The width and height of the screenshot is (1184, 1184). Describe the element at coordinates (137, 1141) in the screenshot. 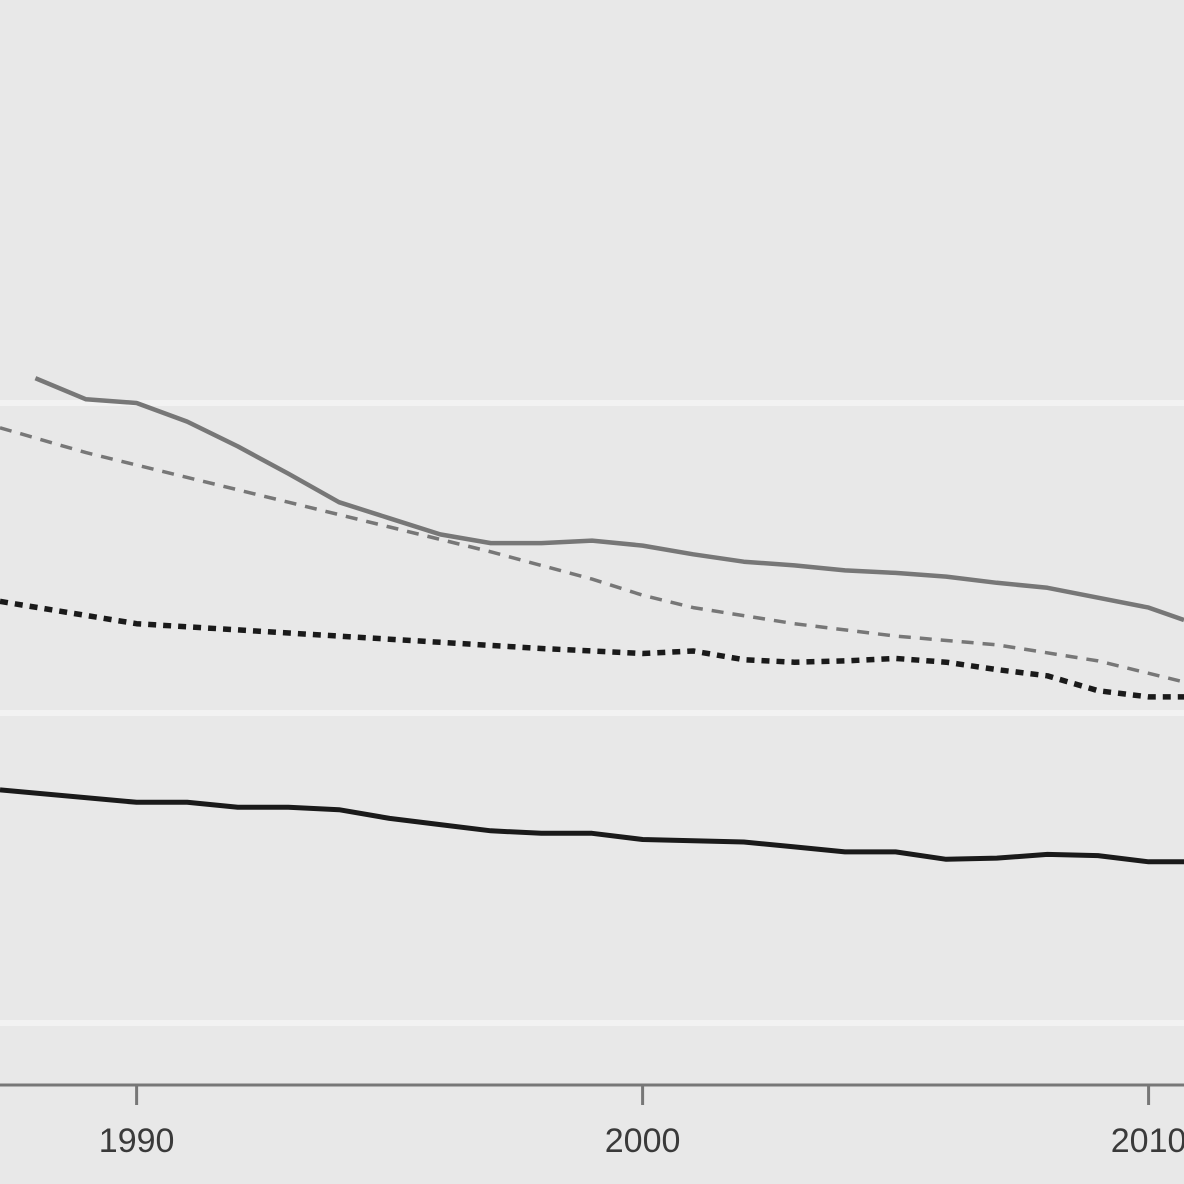

I see `x-tick-label-1990: 1990` at that location.